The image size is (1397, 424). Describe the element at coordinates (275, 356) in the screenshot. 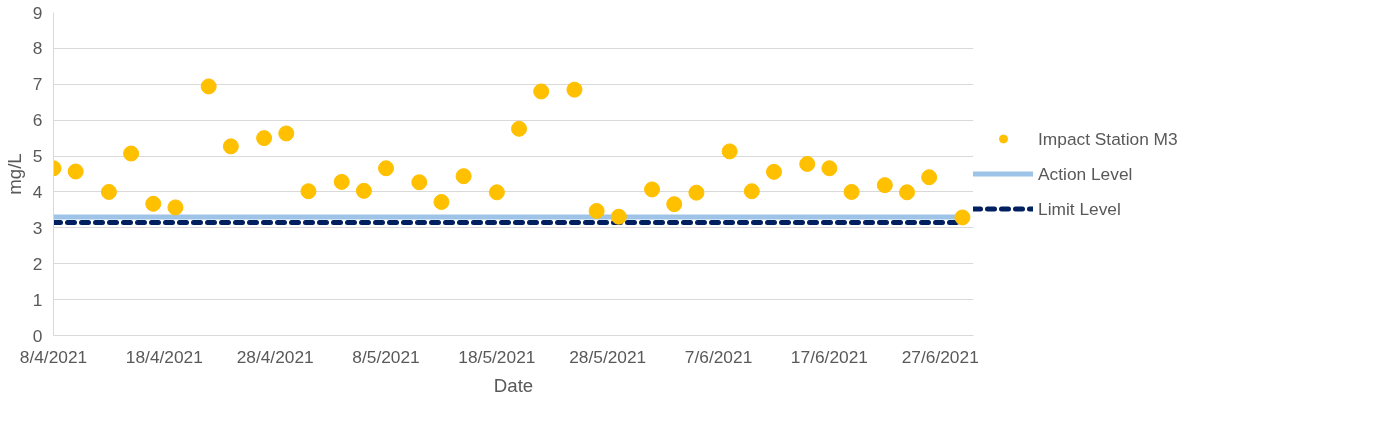

I see `x-tick-label: 28/4/2021` at that location.